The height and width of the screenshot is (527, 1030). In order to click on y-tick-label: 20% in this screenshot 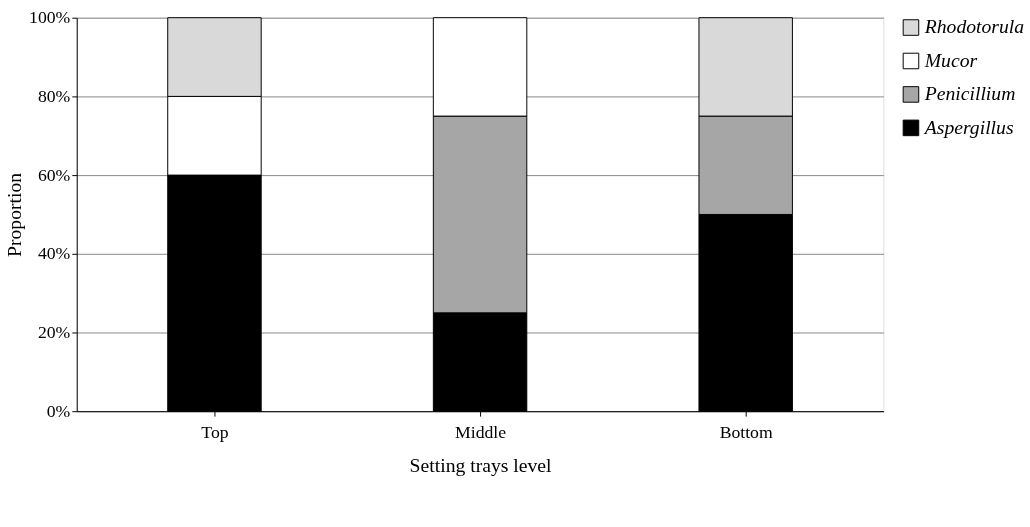, I will do `click(54, 331)`.